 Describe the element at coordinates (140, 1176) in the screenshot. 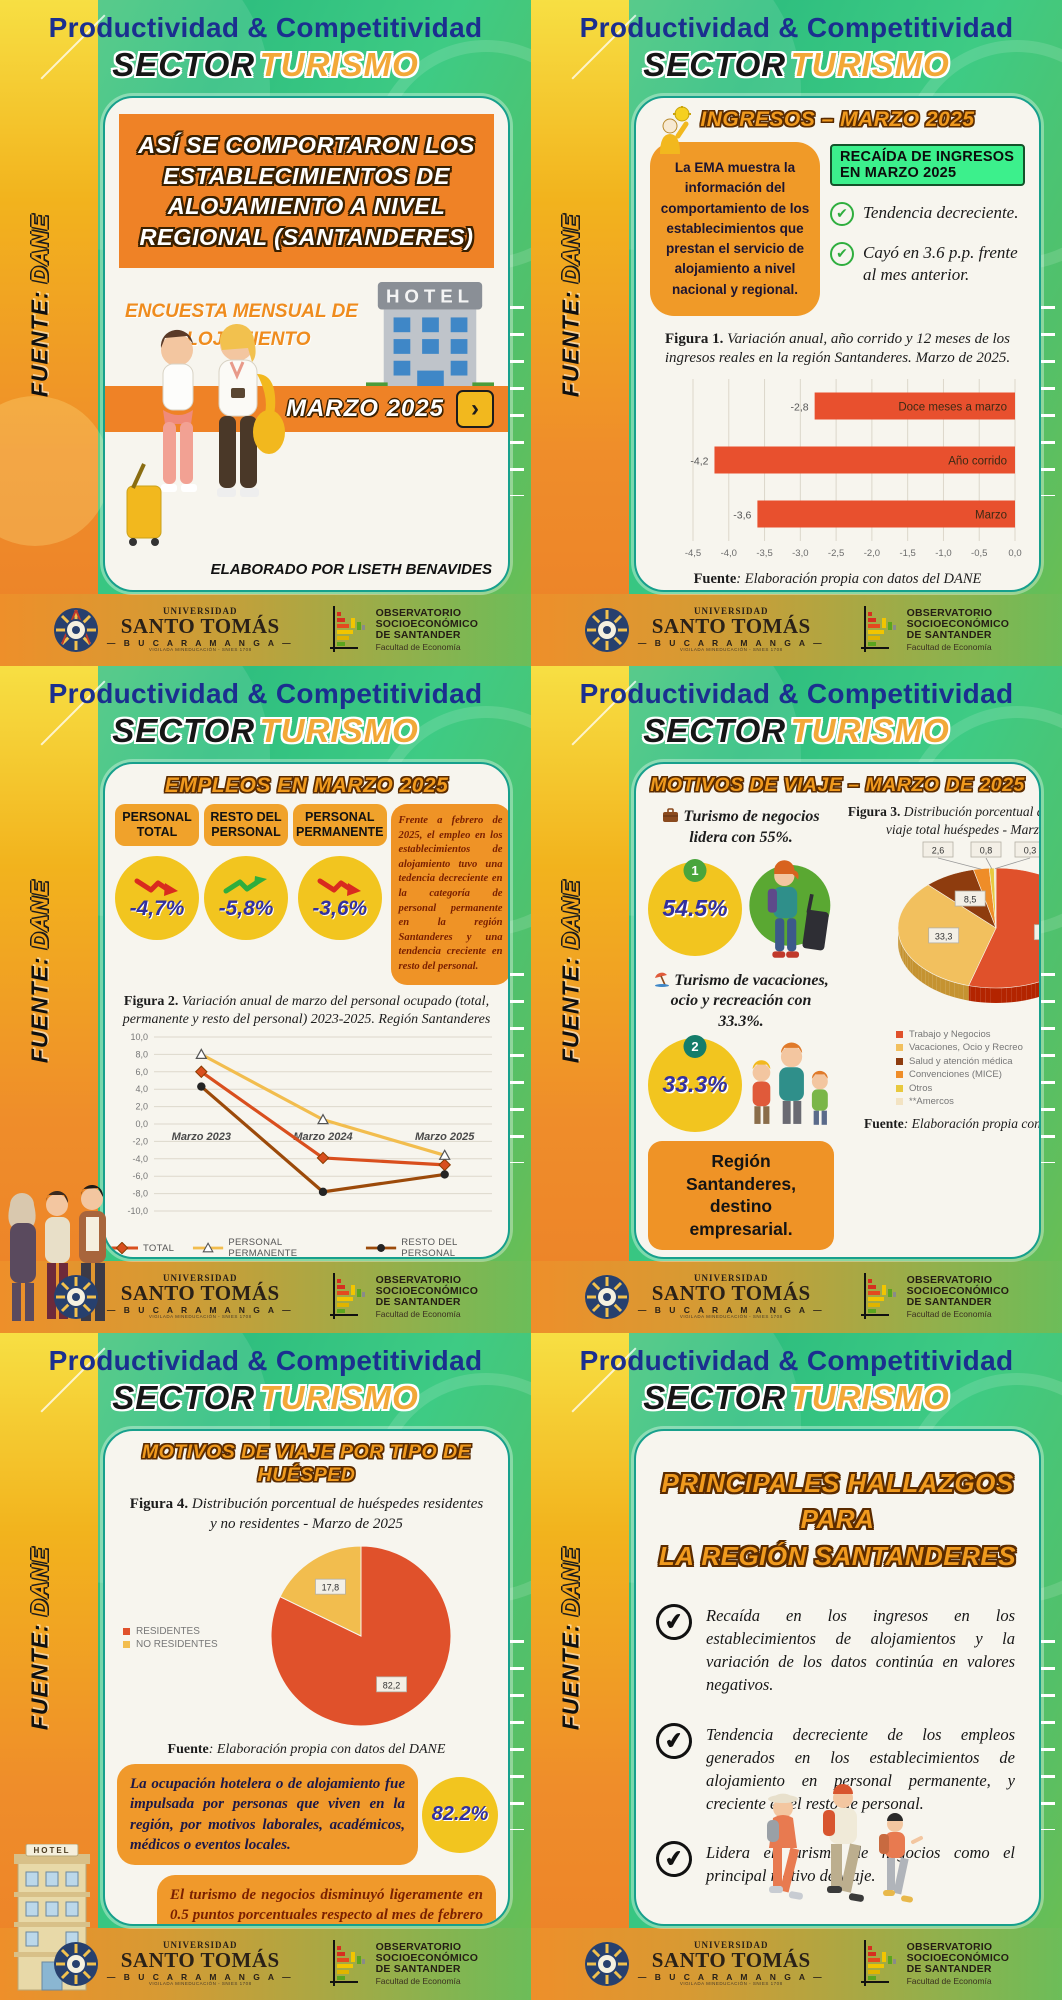

I see `svg-text: -6,0` at that location.